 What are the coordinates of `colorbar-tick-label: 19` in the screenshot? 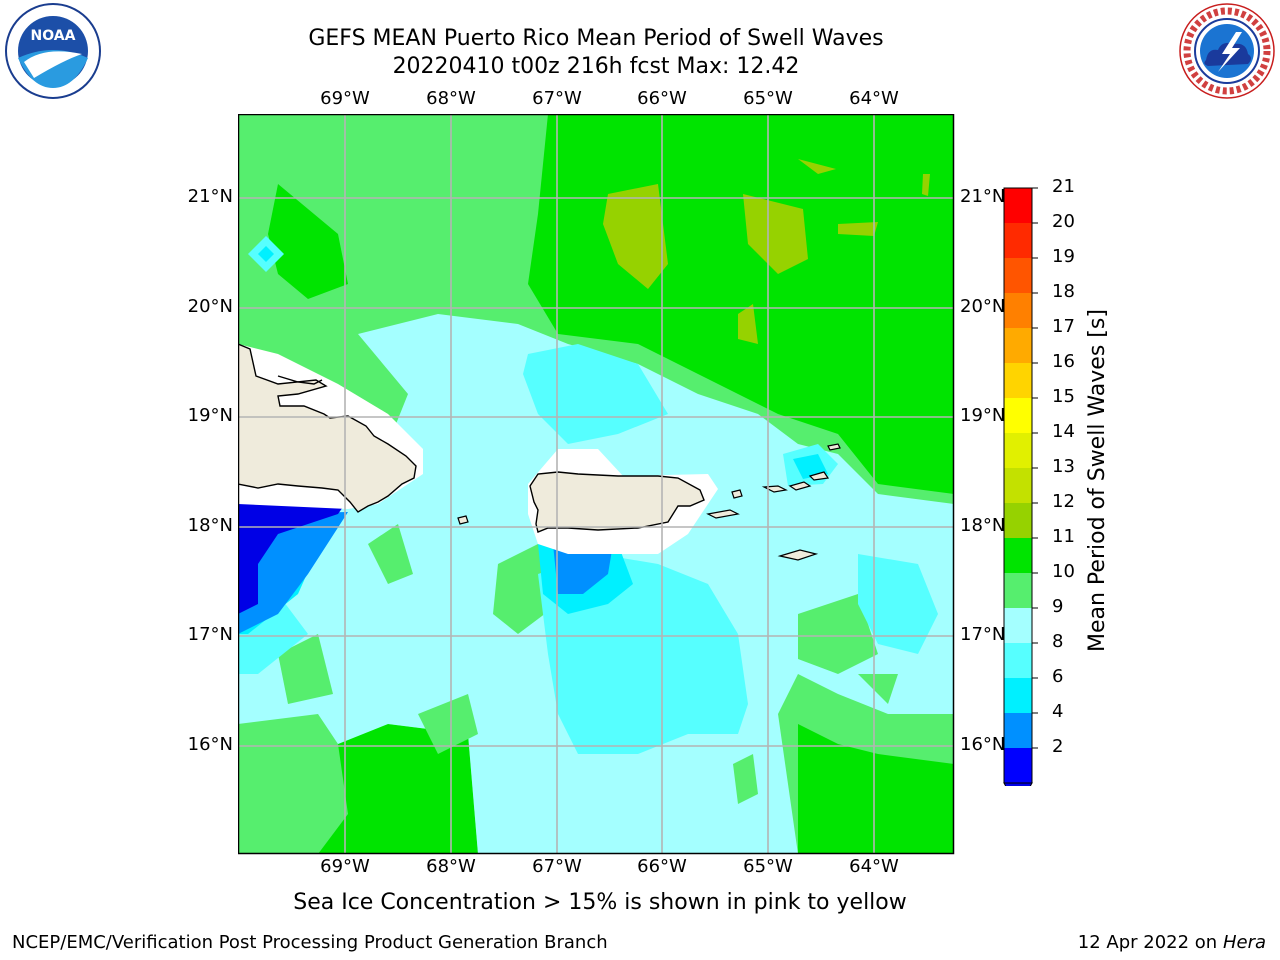 It's located at (1063, 256).